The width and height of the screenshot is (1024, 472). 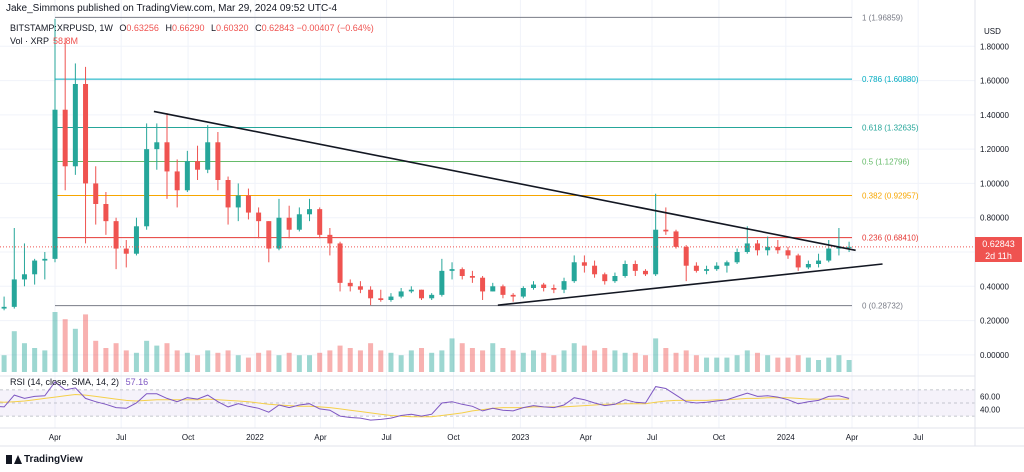 I want to click on time-tick-label: Jul, so click(x=386, y=437).